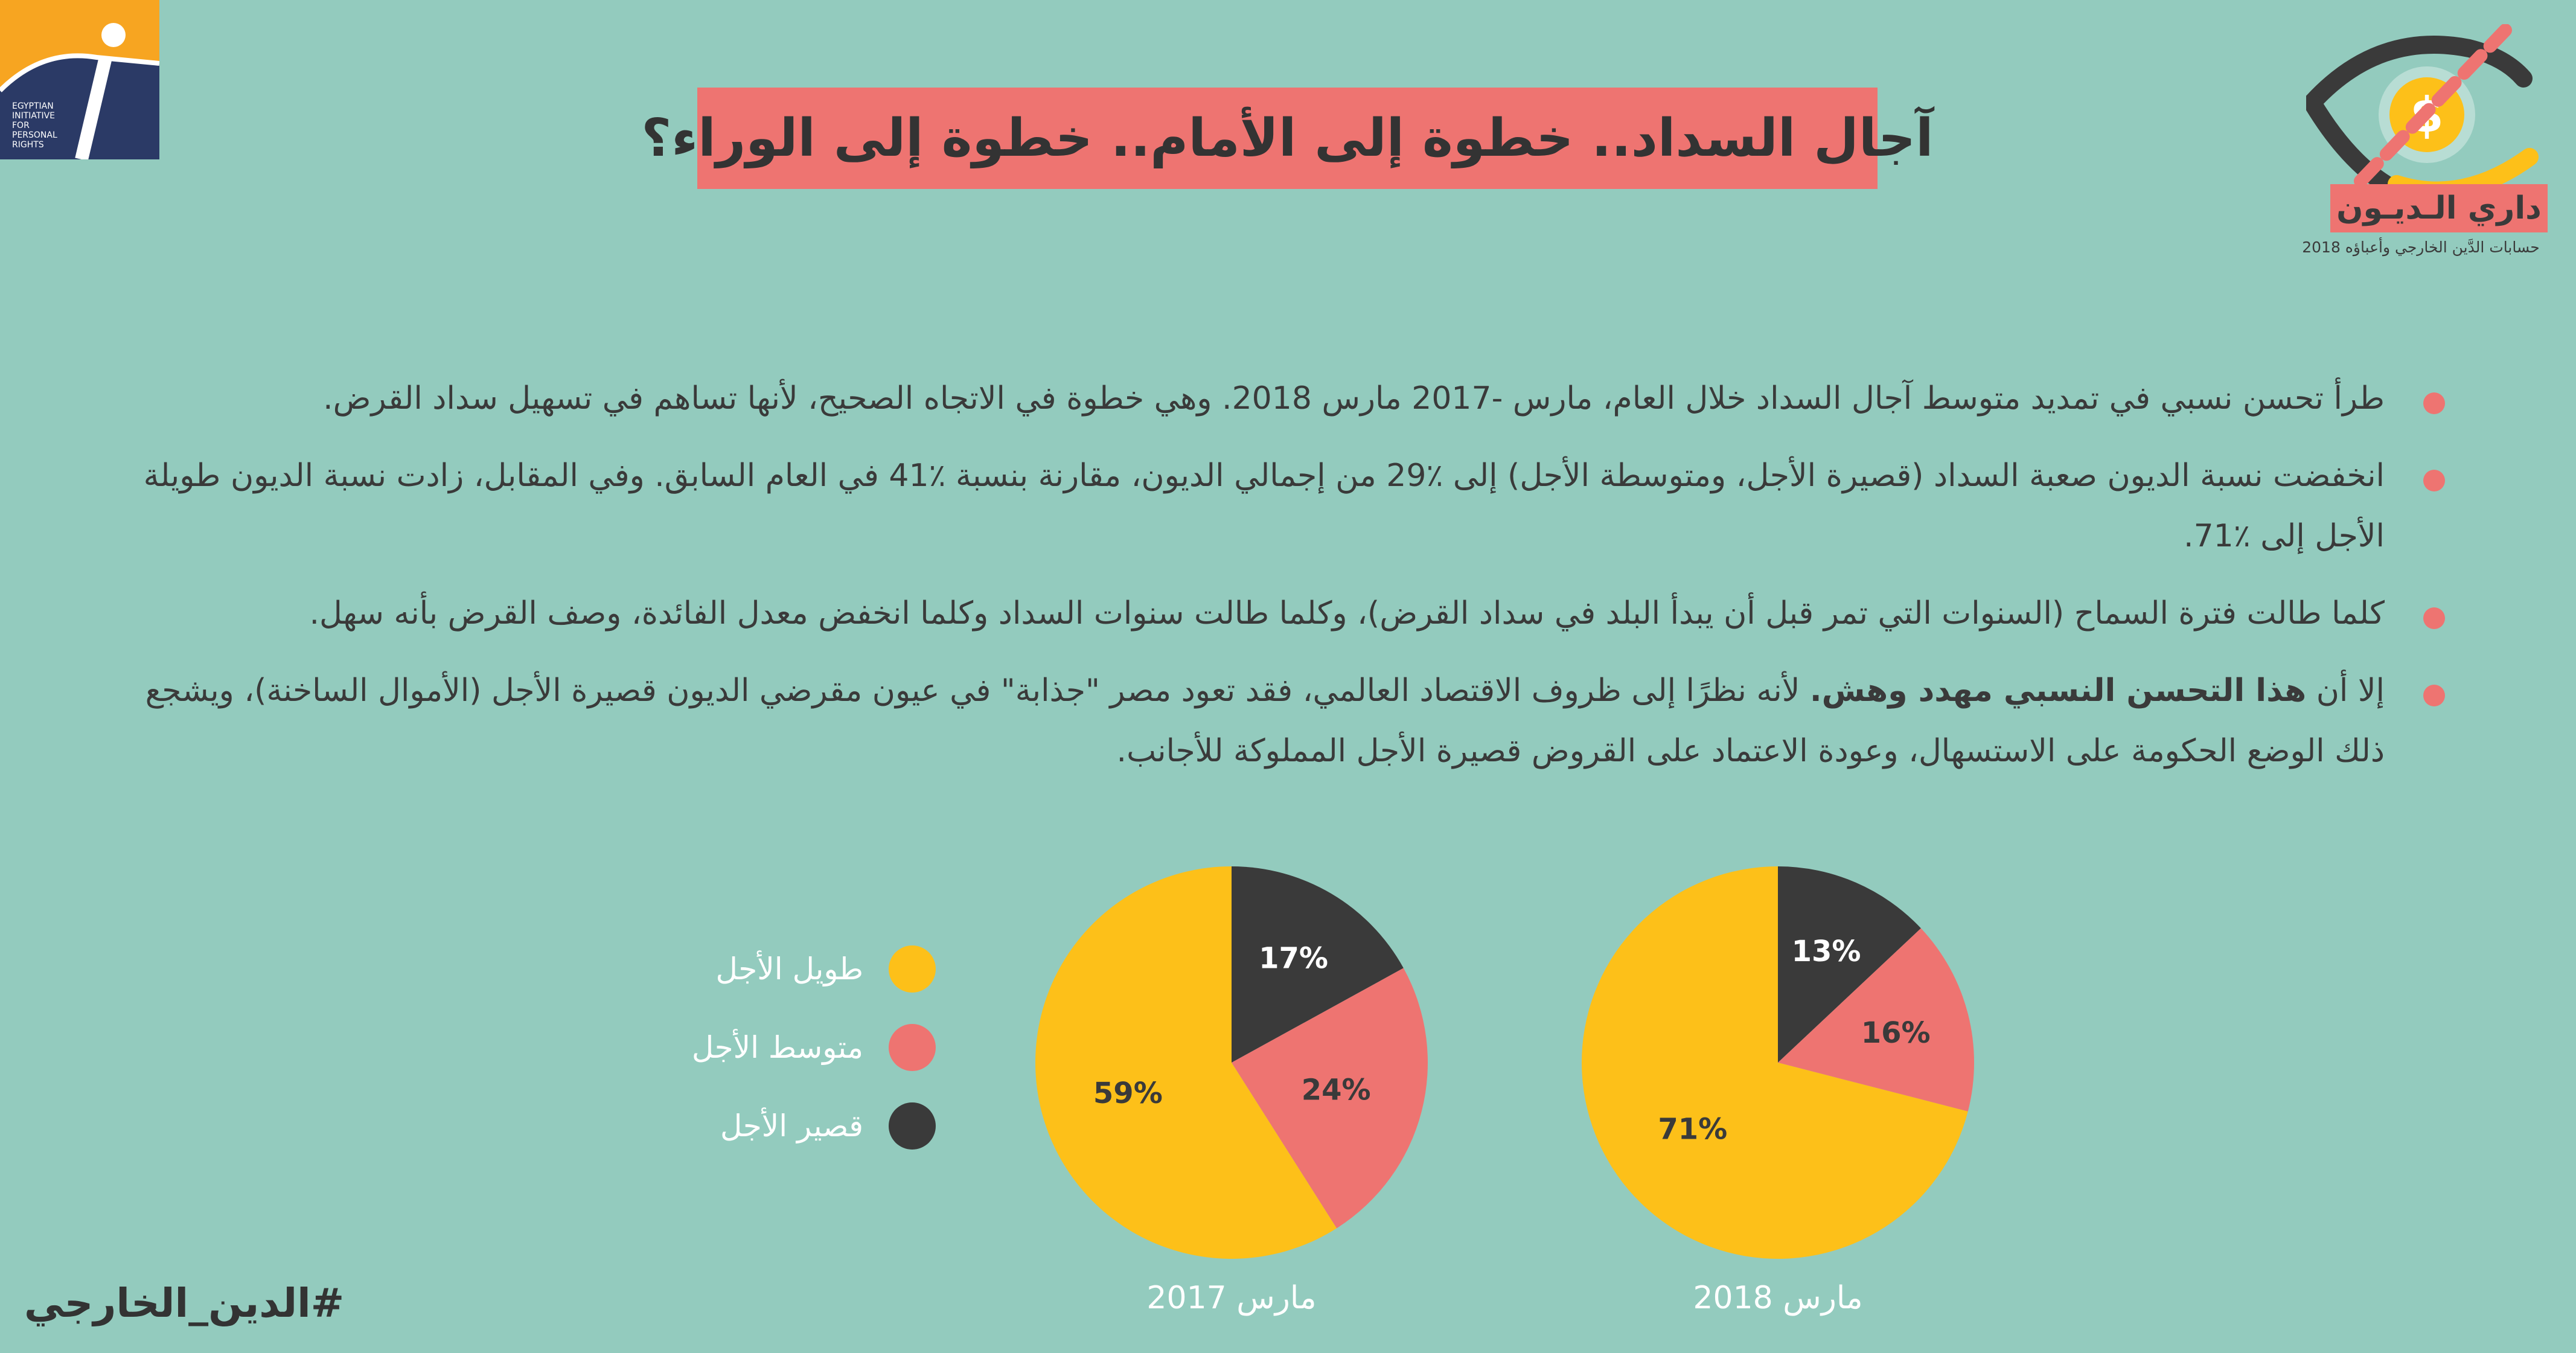 The width and height of the screenshot is (2576, 1353). I want to click on brand-eye-coin-logo: $ داري الـديـون, so click(2427, 128).